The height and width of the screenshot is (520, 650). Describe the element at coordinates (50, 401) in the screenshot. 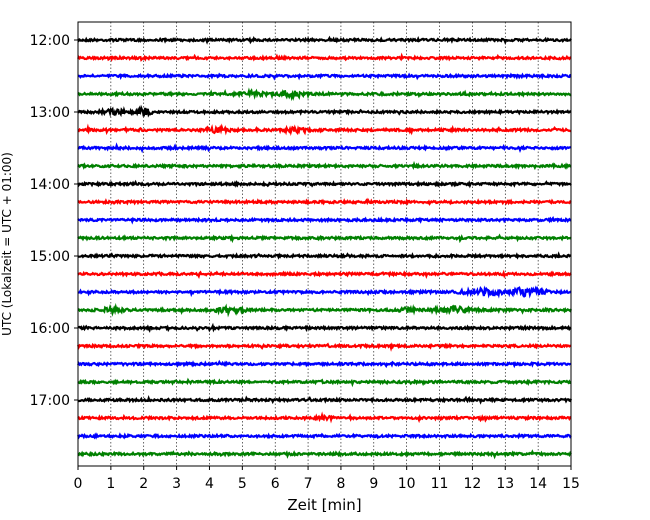

I see `y-tick-label-17:00: 17:00` at that location.